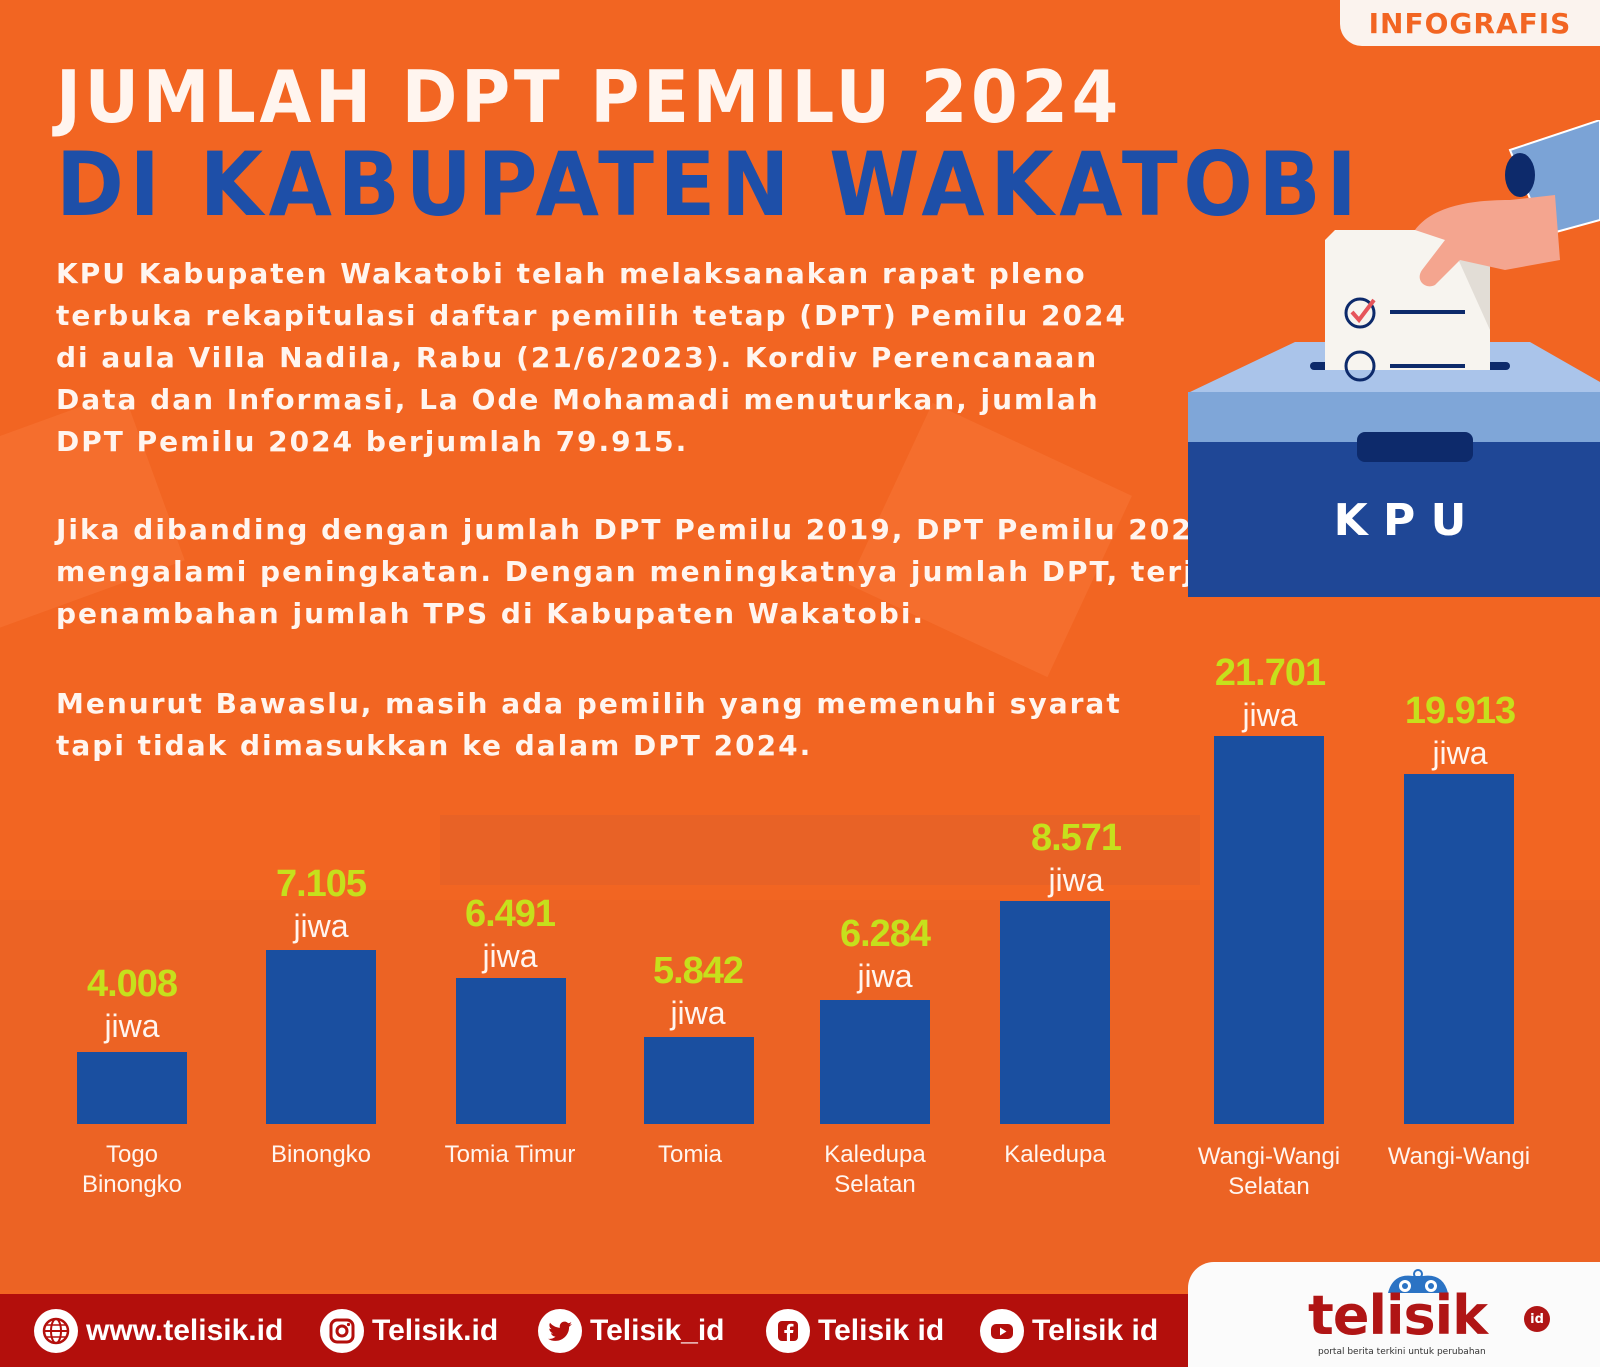  Describe the element at coordinates (1402, 1352) in the screenshot. I see `logo-tagline: portal berita terkini untuk perubahan` at that location.